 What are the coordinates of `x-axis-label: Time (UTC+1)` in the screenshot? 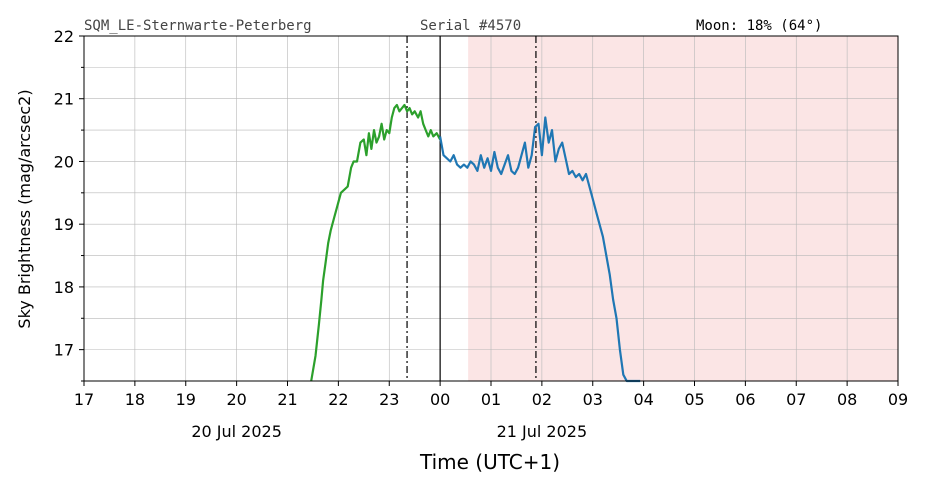 It's located at (489, 462).